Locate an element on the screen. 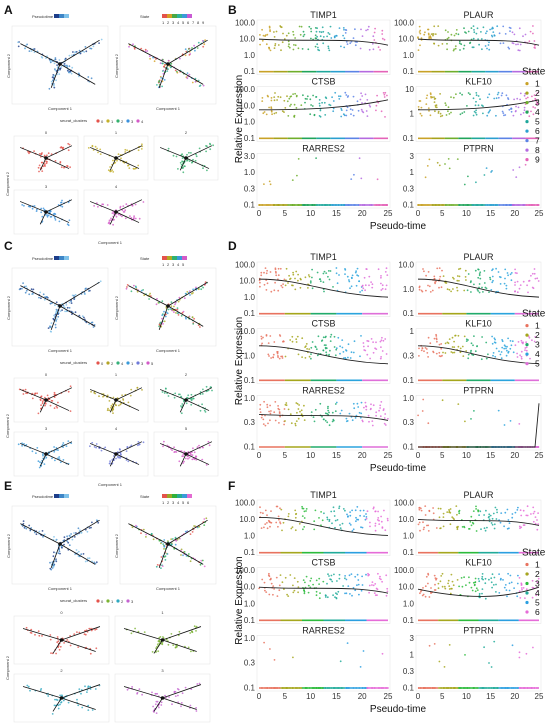  legend-label: 4 is located at coordinates (537, 112).